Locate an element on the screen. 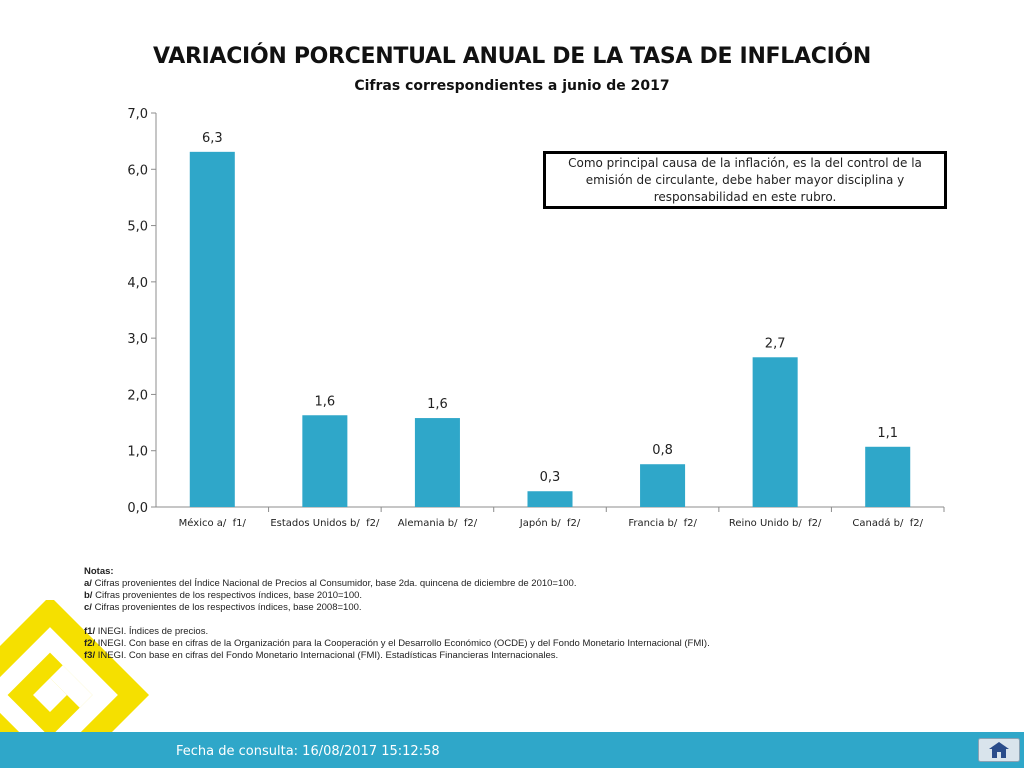  y-tick-label: 2,0 is located at coordinates (137, 395).